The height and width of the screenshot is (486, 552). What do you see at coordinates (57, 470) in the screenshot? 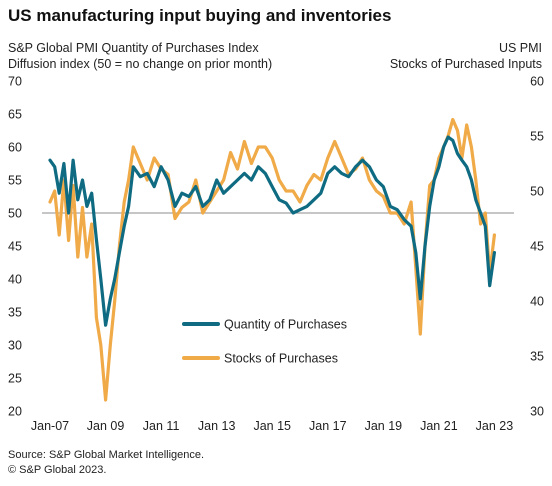
I see `copyright-note: © S&P Global 2023.` at bounding box center [57, 470].